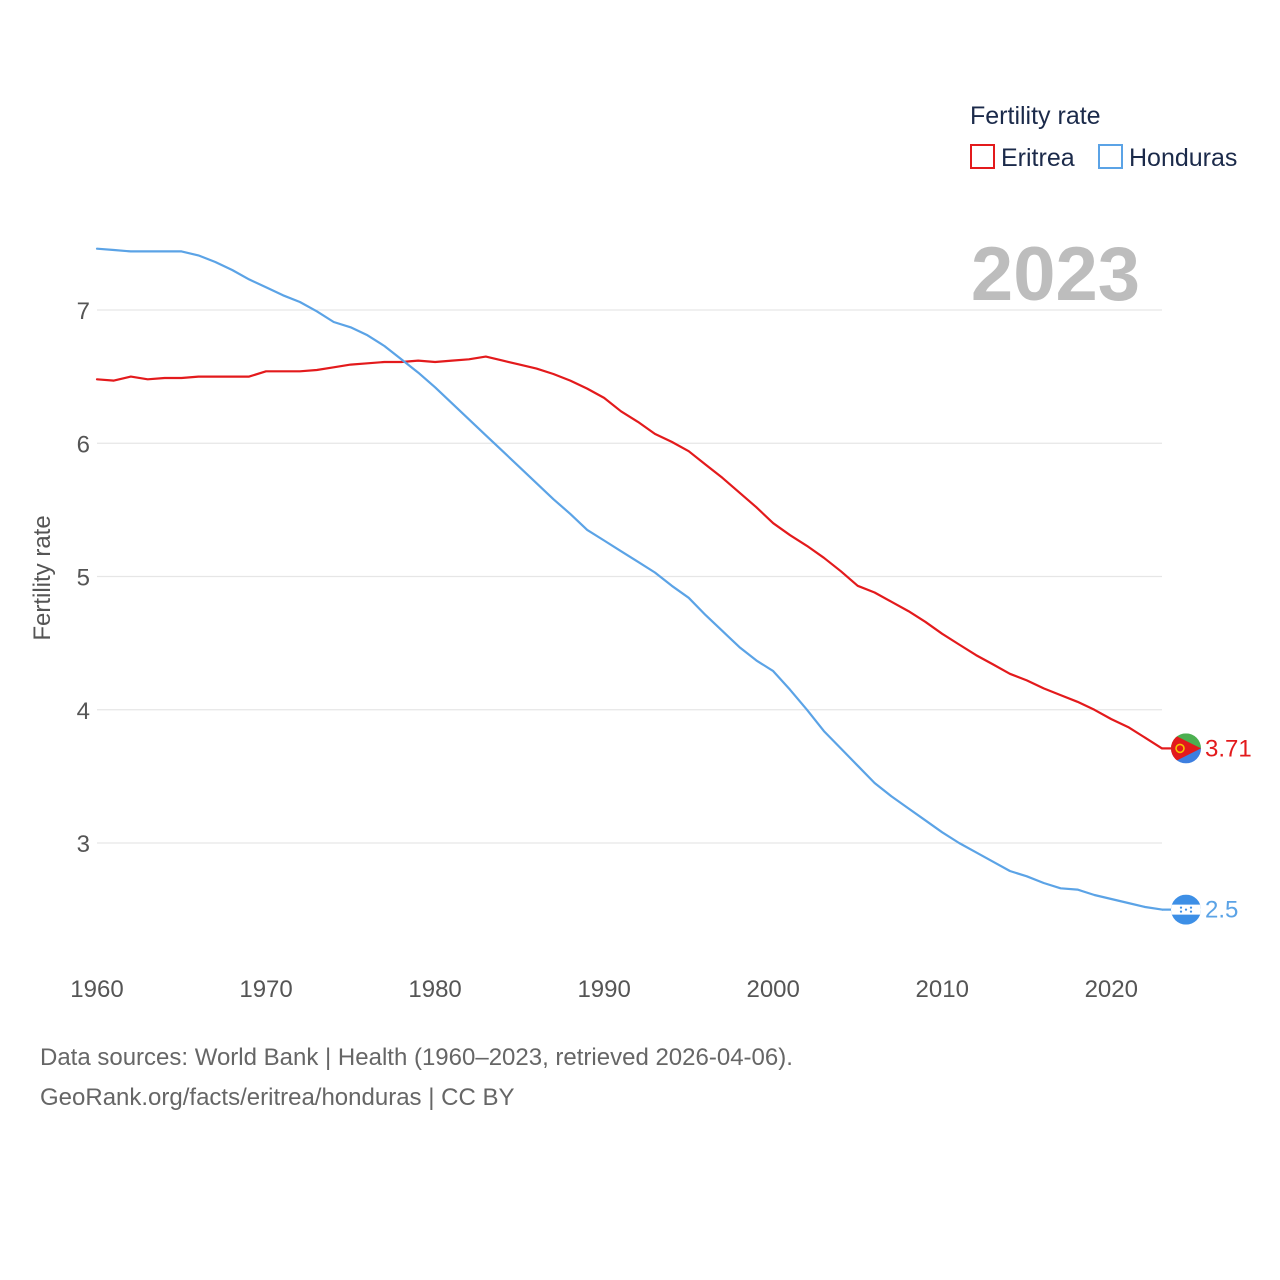 This screenshot has height=1280, width=1280. I want to click on x-tick-label-1960: 1960, so click(96, 989).